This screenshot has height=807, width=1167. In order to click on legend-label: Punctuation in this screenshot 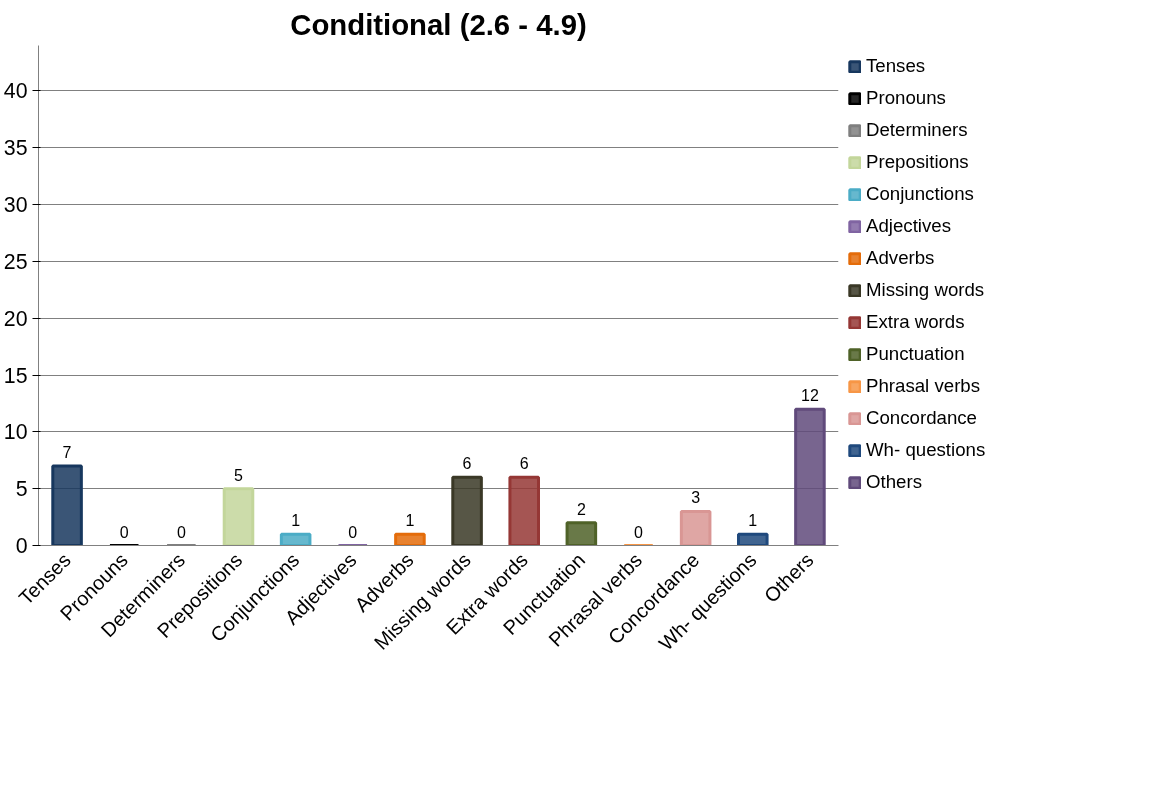, I will do `click(915, 354)`.